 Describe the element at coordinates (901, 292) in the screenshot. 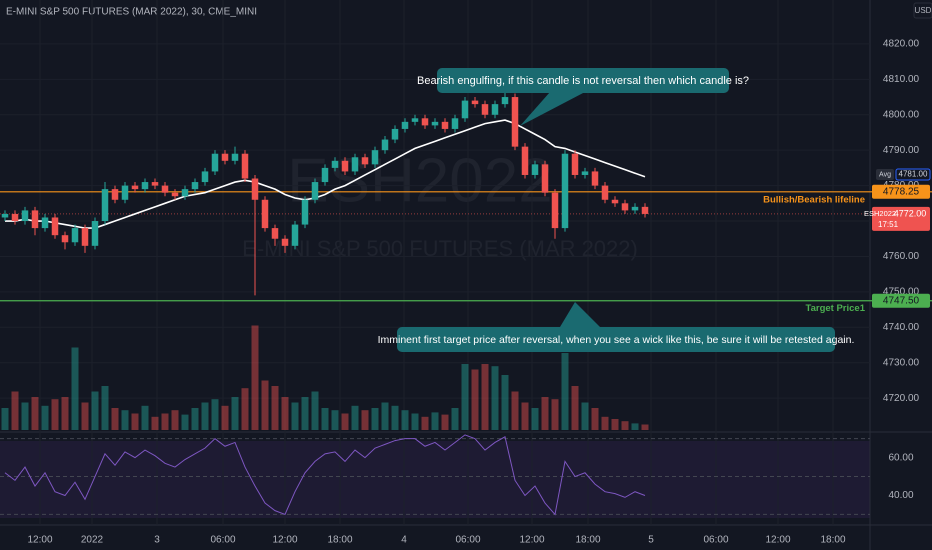

I see `y-tick-label: 4750.00` at that location.